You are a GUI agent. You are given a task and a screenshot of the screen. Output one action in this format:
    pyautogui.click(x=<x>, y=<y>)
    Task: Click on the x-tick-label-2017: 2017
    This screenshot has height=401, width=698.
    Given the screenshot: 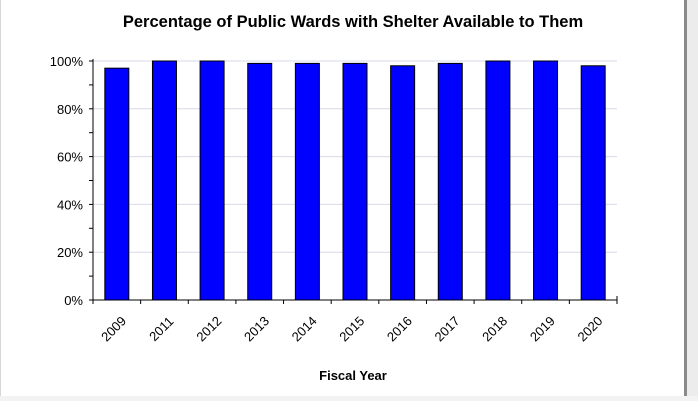 What is the action you would take?
    pyautogui.click(x=447, y=328)
    